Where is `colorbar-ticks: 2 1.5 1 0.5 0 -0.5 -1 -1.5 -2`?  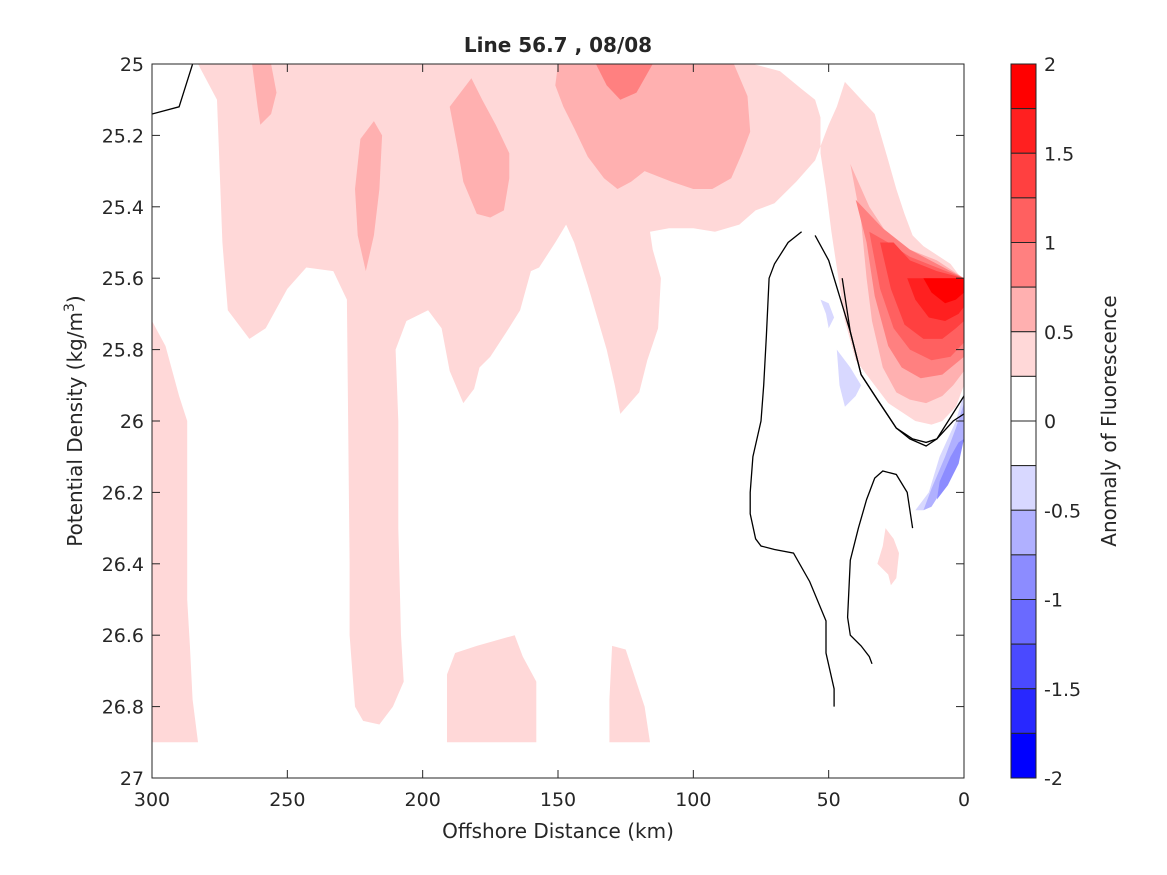 colorbar-ticks: 2 1.5 1 0.5 0 -0.5 -1 -1.5 -2 is located at coordinates (1062, 422).